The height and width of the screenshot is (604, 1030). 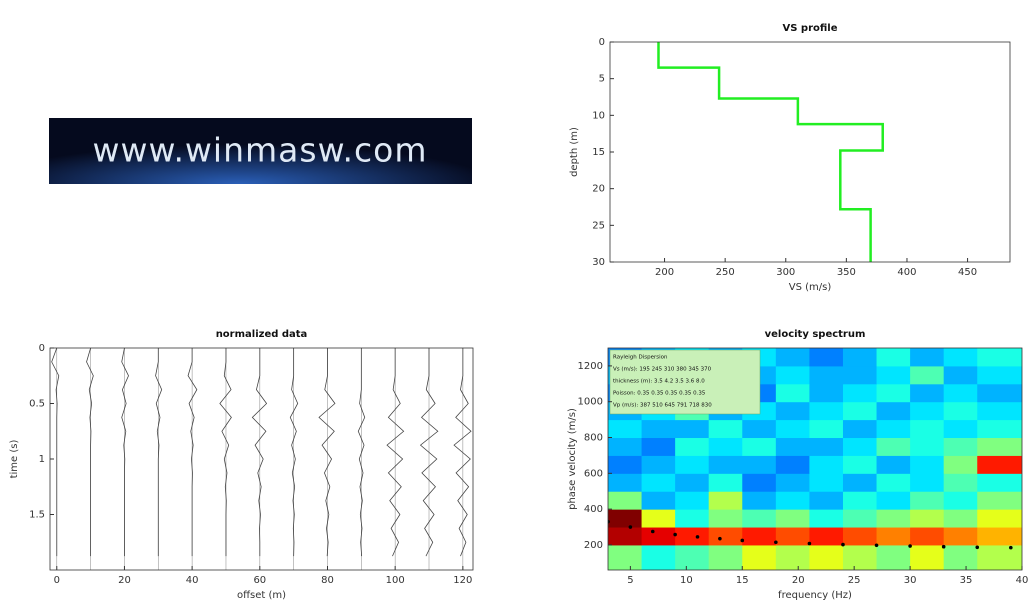 What do you see at coordinates (261, 595) in the screenshot?
I see `x-axis-label: offset (m)` at bounding box center [261, 595].